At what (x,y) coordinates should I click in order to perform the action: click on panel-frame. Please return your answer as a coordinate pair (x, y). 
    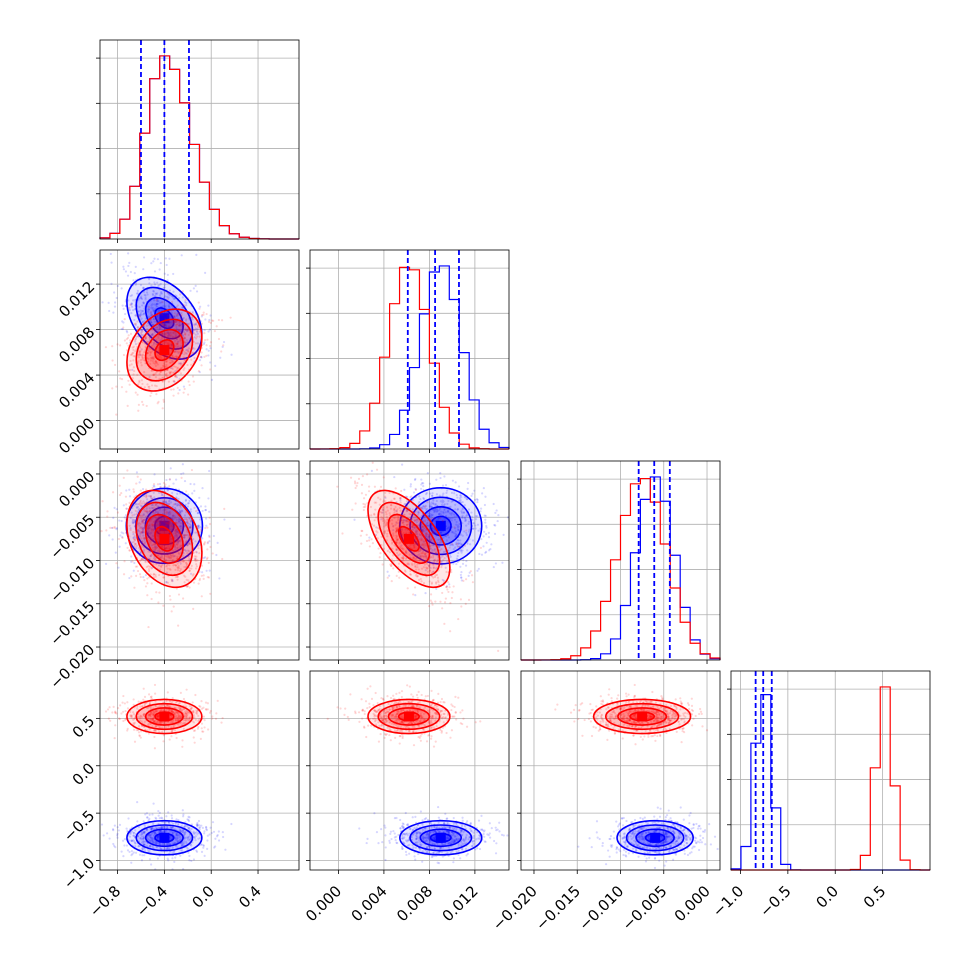
    Looking at the image, I should click on (199, 139).